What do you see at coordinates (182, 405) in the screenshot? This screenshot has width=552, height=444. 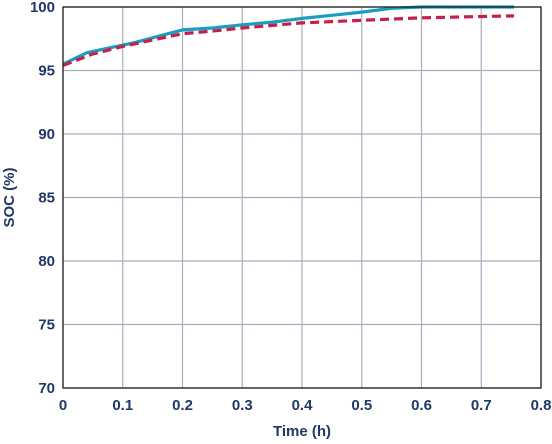 I see `x-tick-label: 0.2` at bounding box center [182, 405].